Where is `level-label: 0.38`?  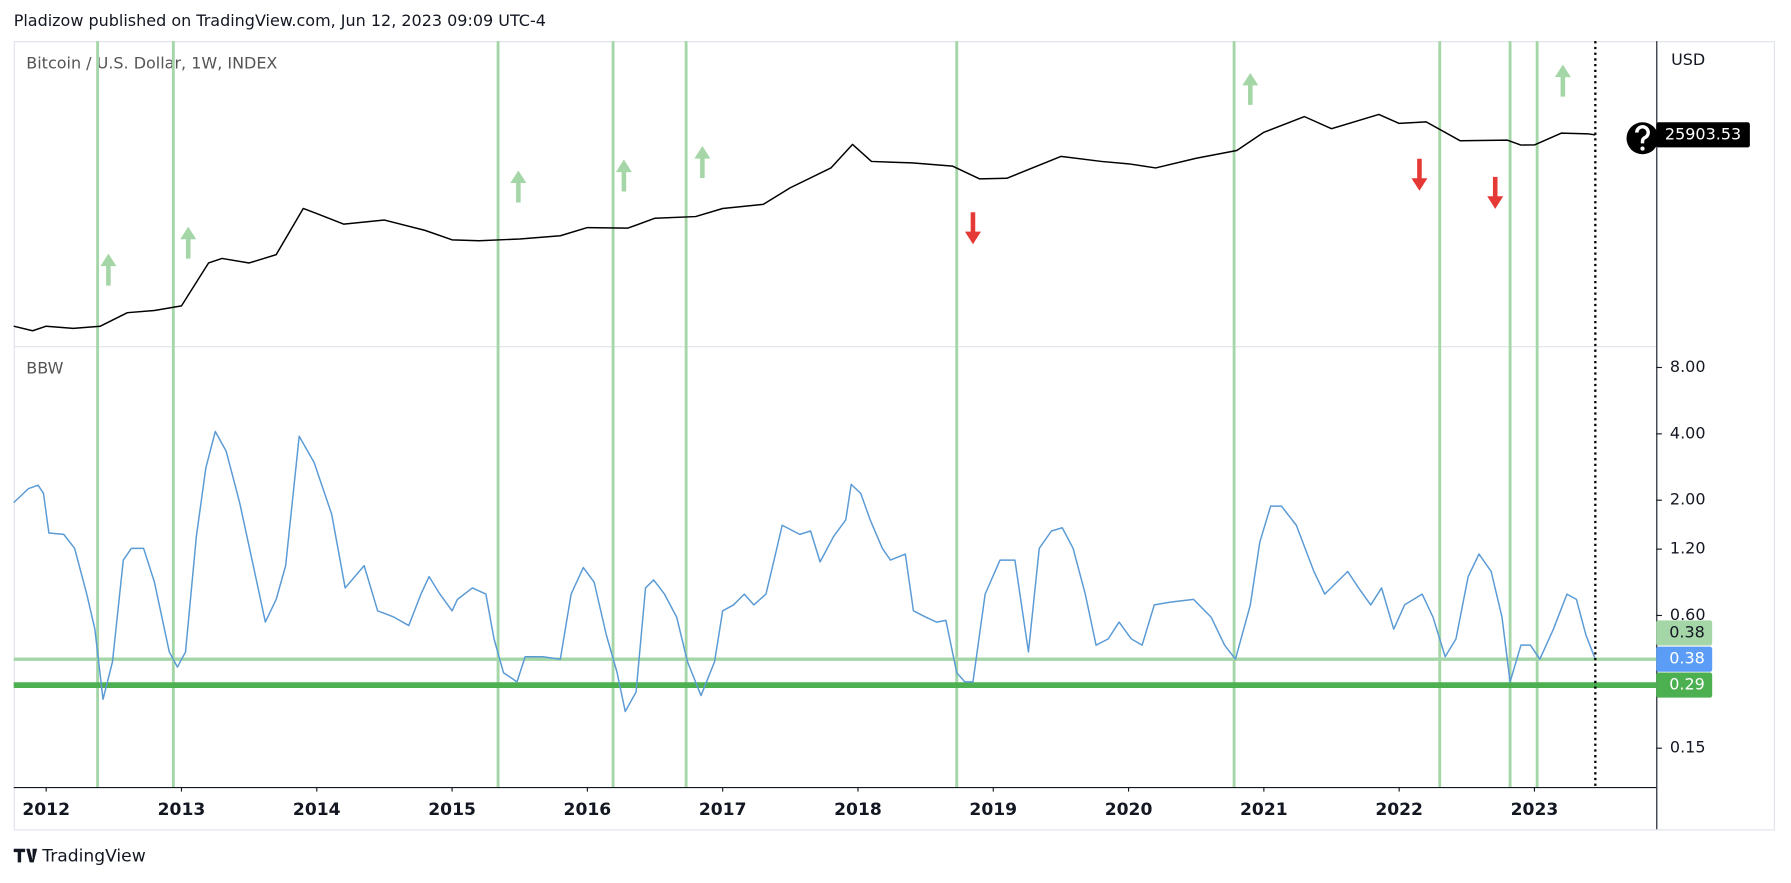 level-label: 0.38 is located at coordinates (1687, 631).